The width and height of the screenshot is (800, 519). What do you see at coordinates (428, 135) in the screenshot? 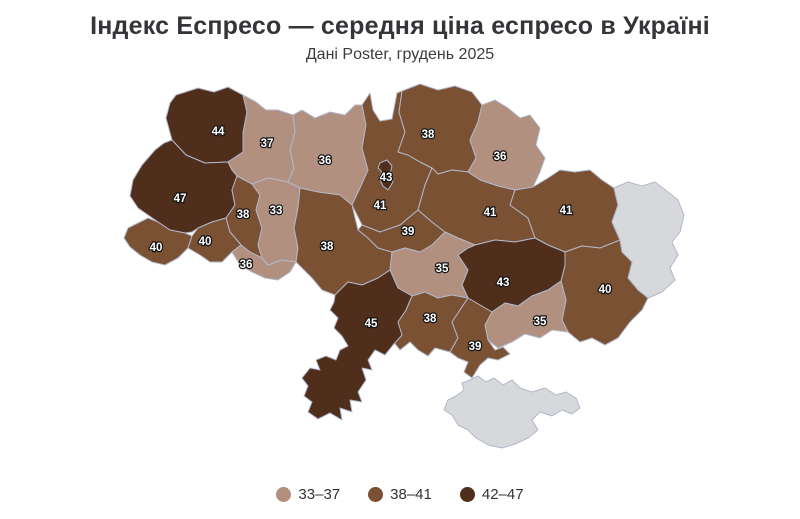
I see `value-label-chernihiv: 38` at bounding box center [428, 135].